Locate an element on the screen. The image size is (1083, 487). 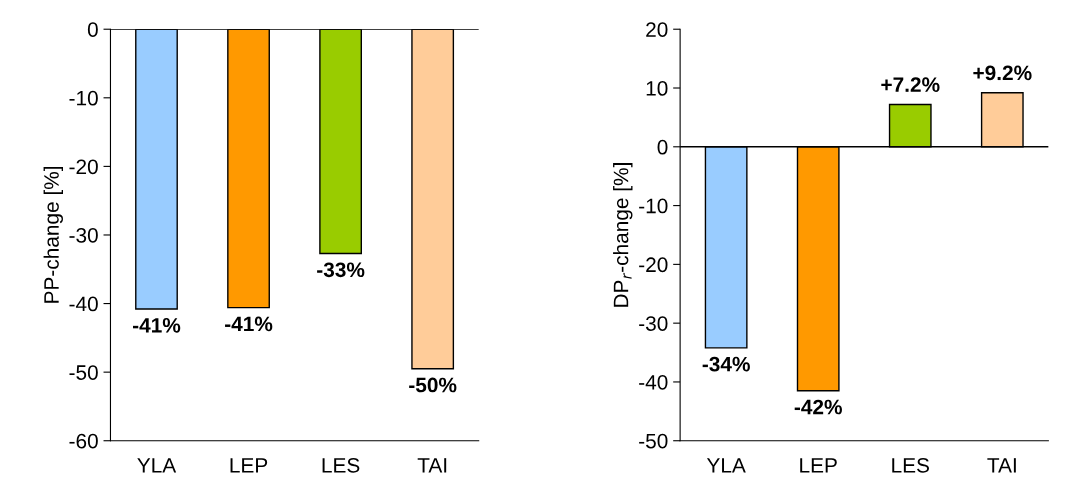
y-axis-title: DP$_{r}$-change [%] is located at coordinates (623, 235).